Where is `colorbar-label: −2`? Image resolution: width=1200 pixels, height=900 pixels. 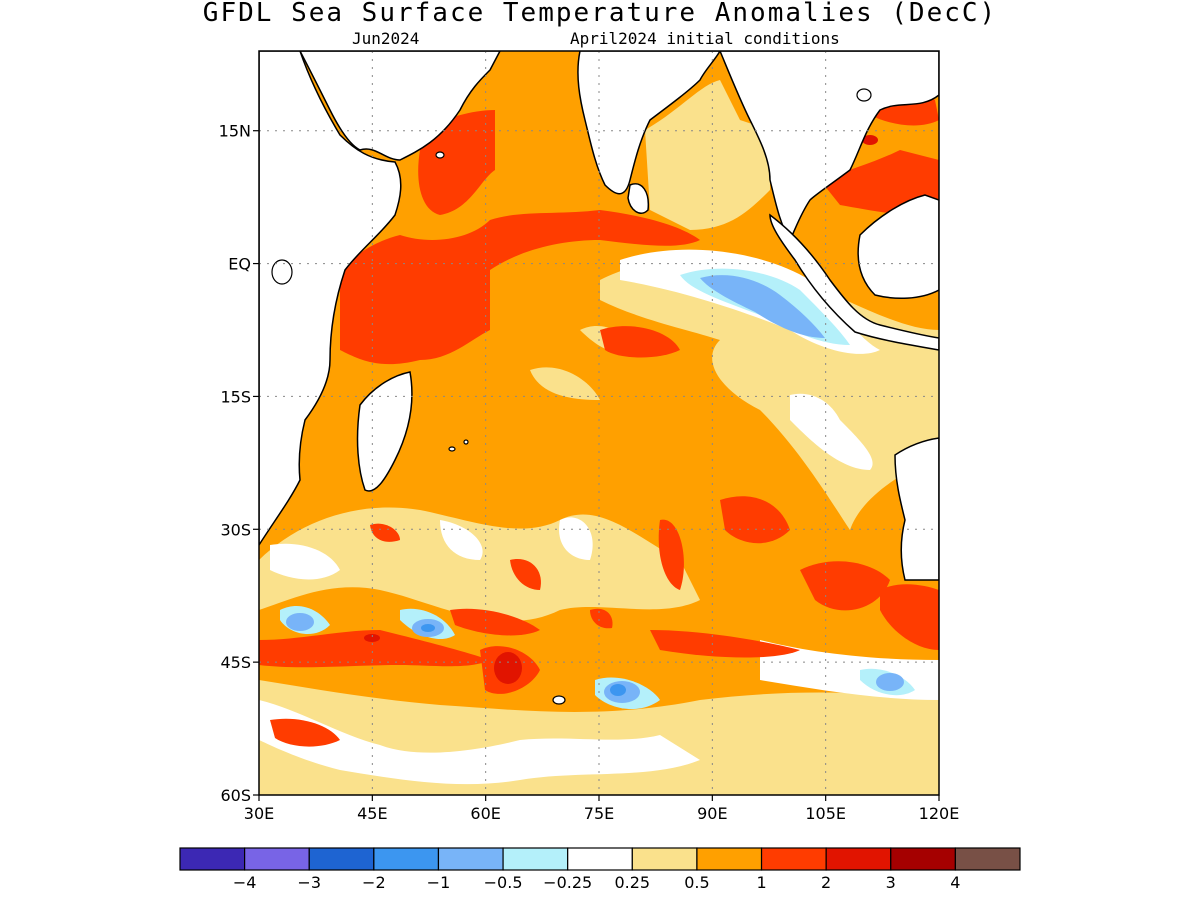
colorbar-label: −2 is located at coordinates (374, 882).